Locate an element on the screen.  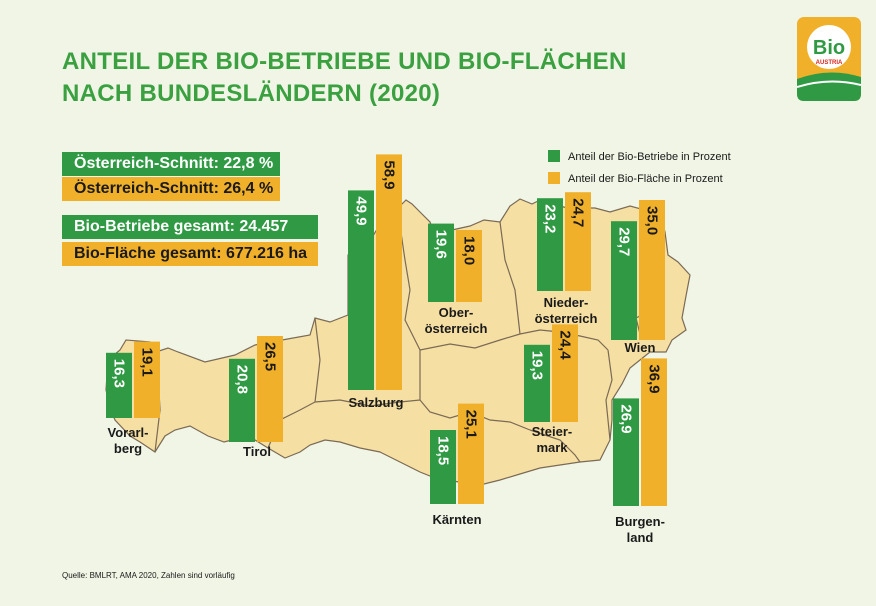
legend-label-betriebe: Anteil der Bio-Betriebe in Prozent is located at coordinates (649, 157).